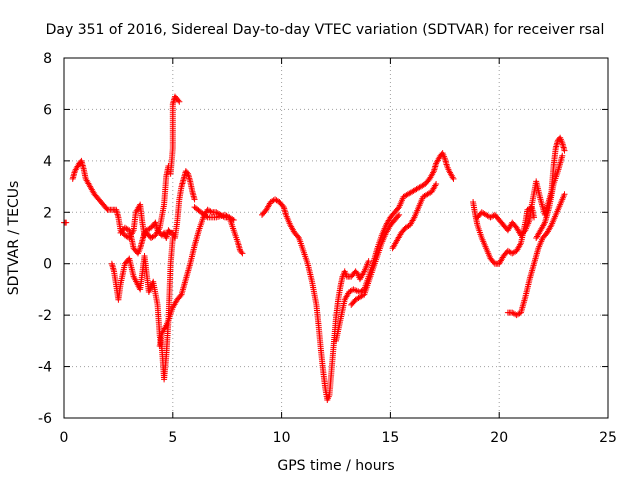  What do you see at coordinates (47, 59) in the screenshot?
I see `y-tick-label: 8` at bounding box center [47, 59].